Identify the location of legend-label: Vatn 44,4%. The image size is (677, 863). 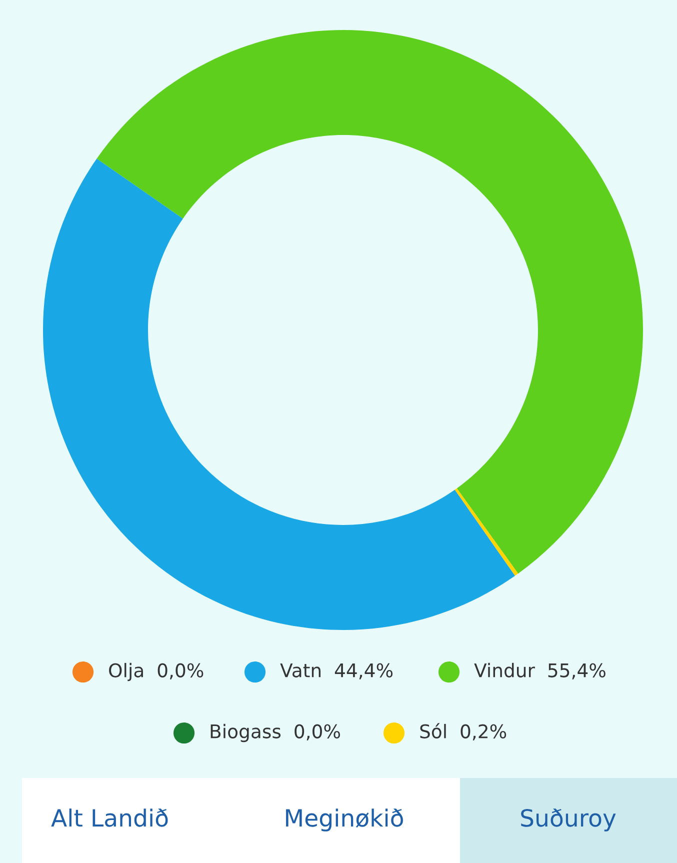
(336, 671).